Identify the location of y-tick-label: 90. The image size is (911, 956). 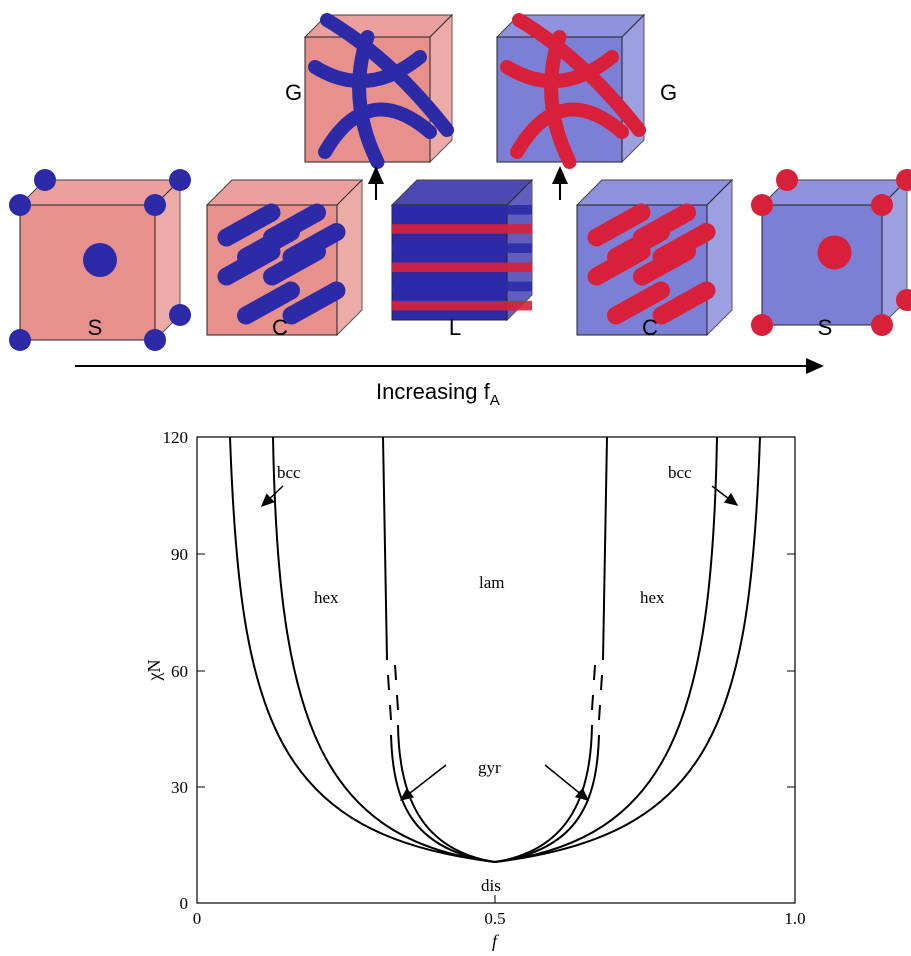
(179, 554).